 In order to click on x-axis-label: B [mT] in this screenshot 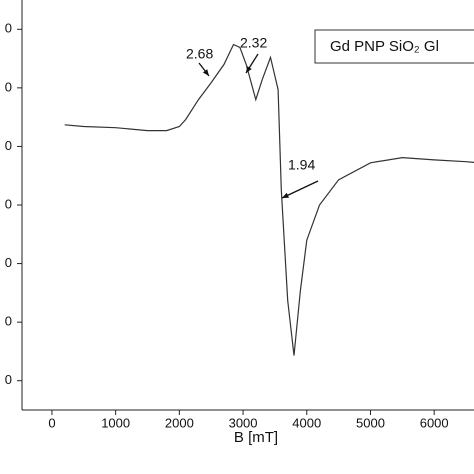, I will do `click(256, 437)`.